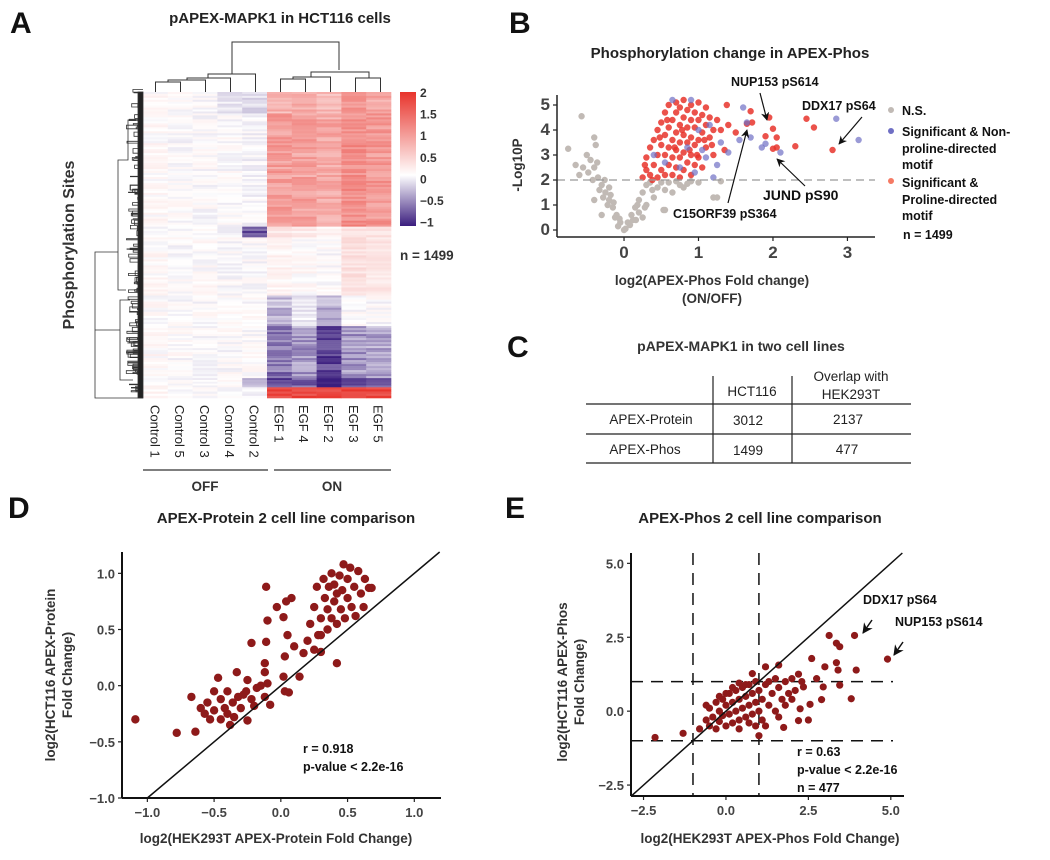 This screenshot has width=1050, height=860. What do you see at coordinates (293, 675) in the screenshot?
I see `identity-line` at bounding box center [293, 675].